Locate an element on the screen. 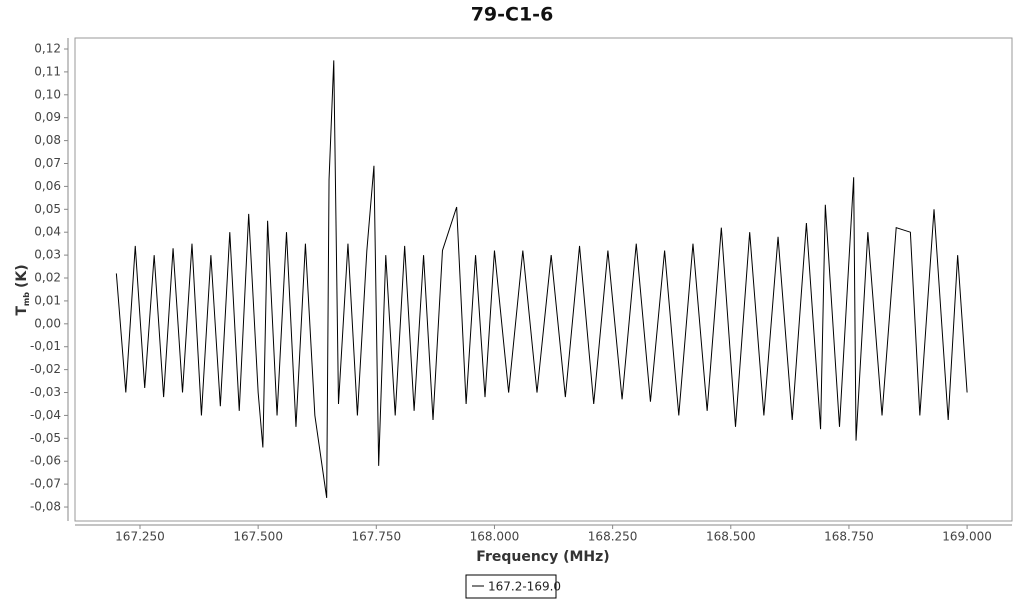  y-tick-label: -0,01 is located at coordinates (45, 346).